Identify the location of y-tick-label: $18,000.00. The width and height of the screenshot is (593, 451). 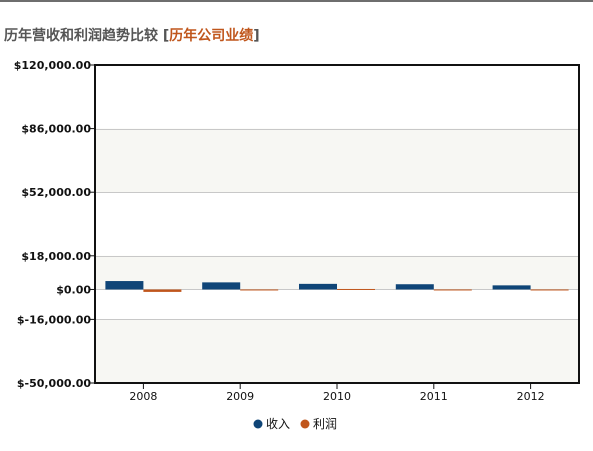
(56, 256).